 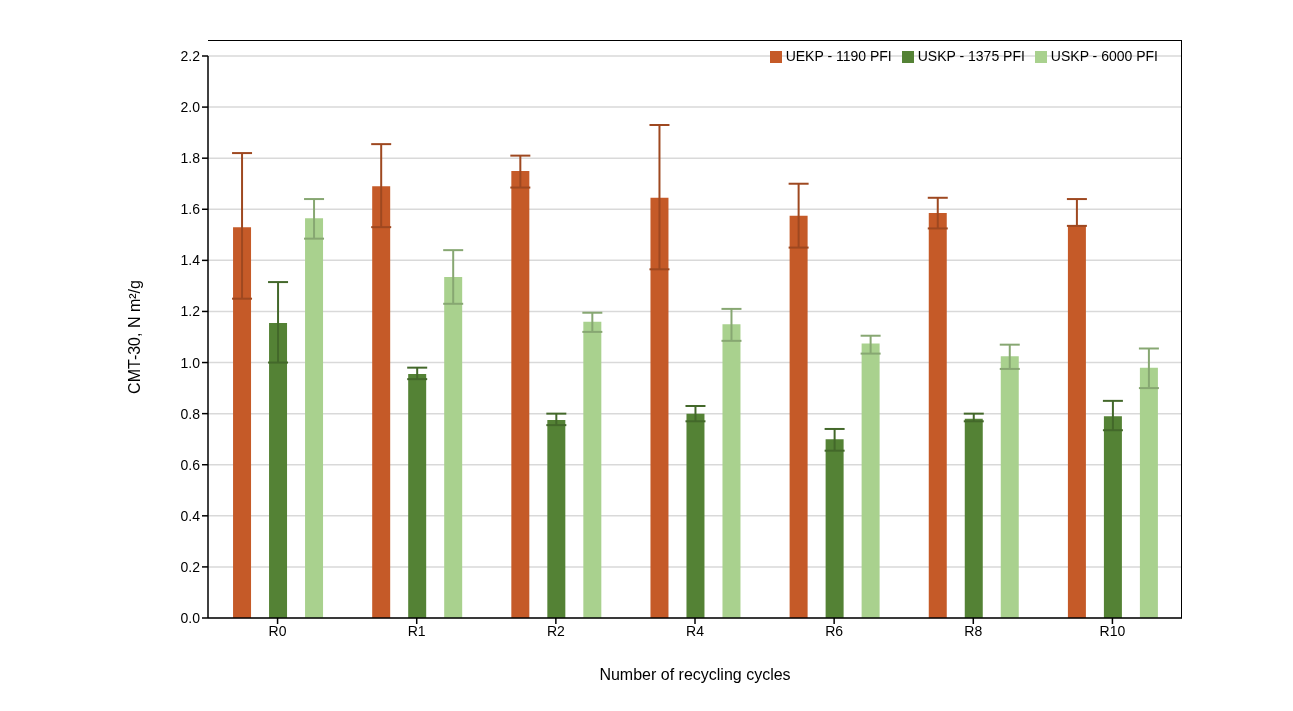 What do you see at coordinates (190, 413) in the screenshot?
I see `y-tick-label: 0.8` at bounding box center [190, 413].